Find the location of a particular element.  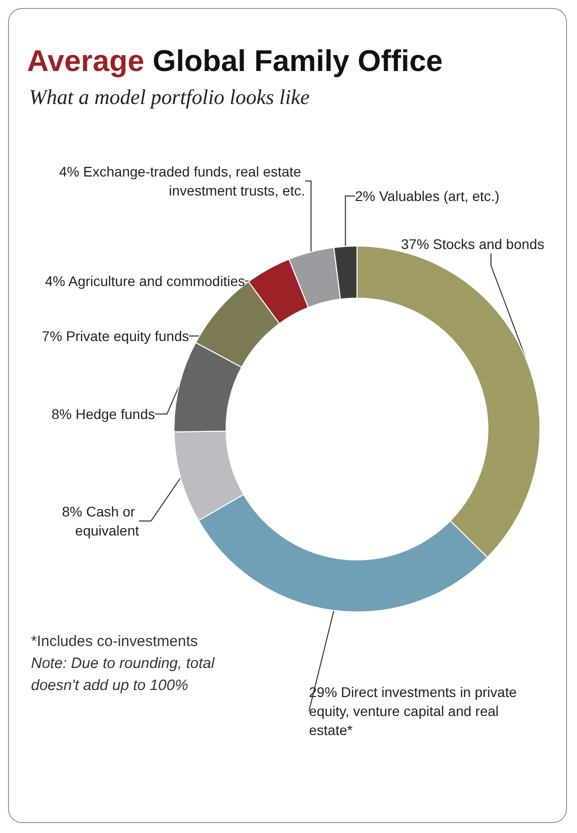

text: *Includes co-investments is located at coordinates (115, 642).